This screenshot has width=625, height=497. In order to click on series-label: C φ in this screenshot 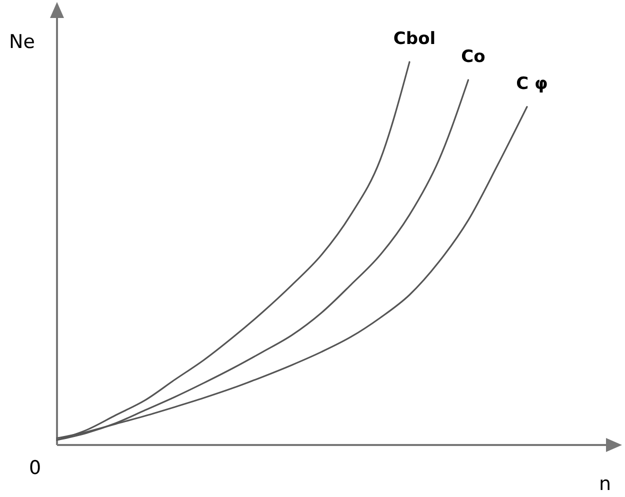, I will do `click(532, 84)`.